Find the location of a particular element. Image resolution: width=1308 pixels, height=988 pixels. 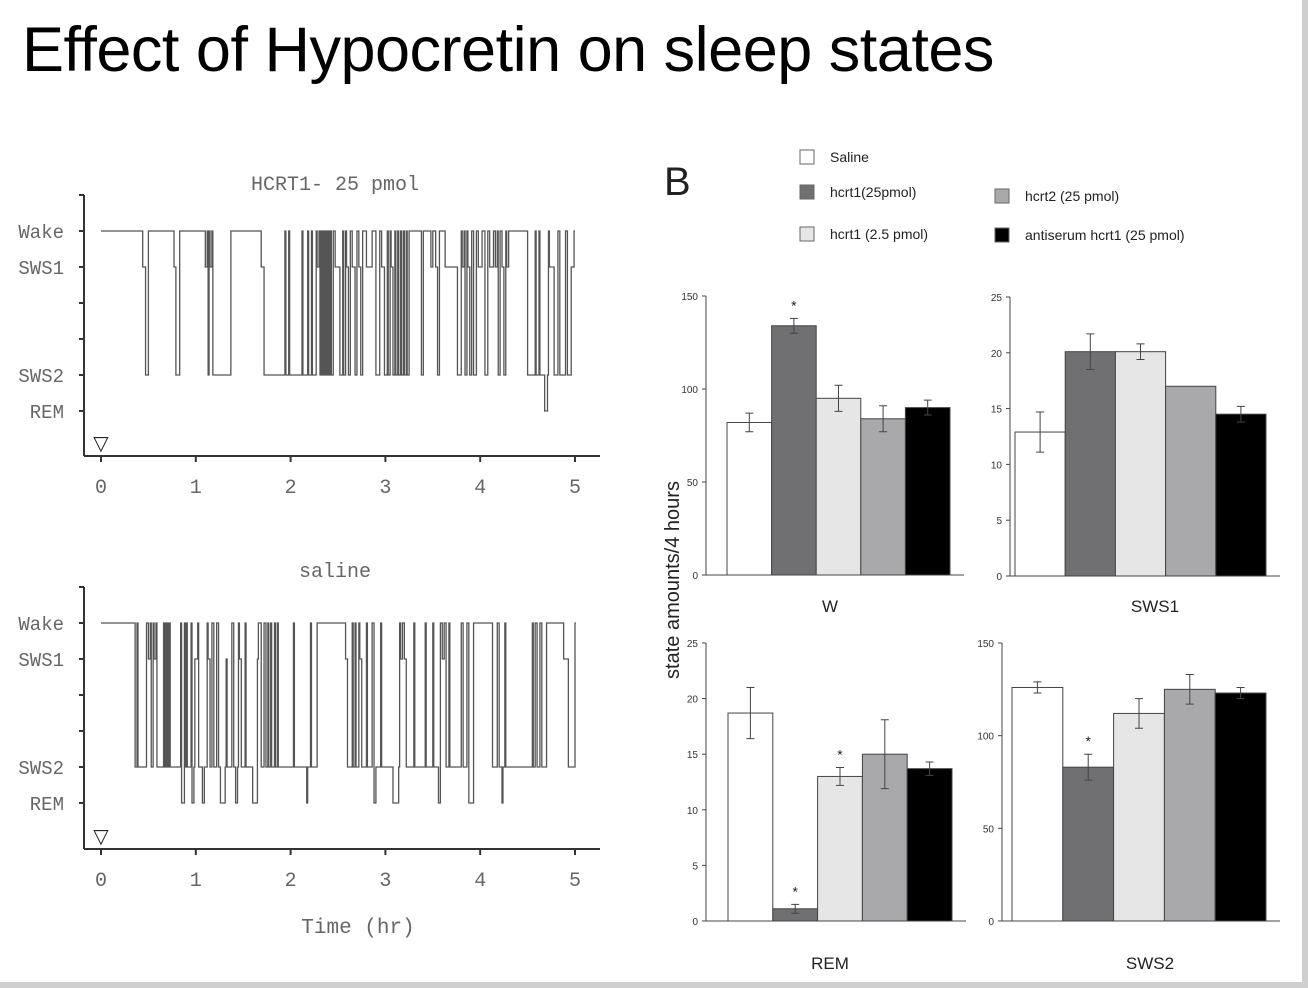

bar-chart-sws1: 0 5 10 15 20 25 SWS1 is located at coordinates (1135, 454).